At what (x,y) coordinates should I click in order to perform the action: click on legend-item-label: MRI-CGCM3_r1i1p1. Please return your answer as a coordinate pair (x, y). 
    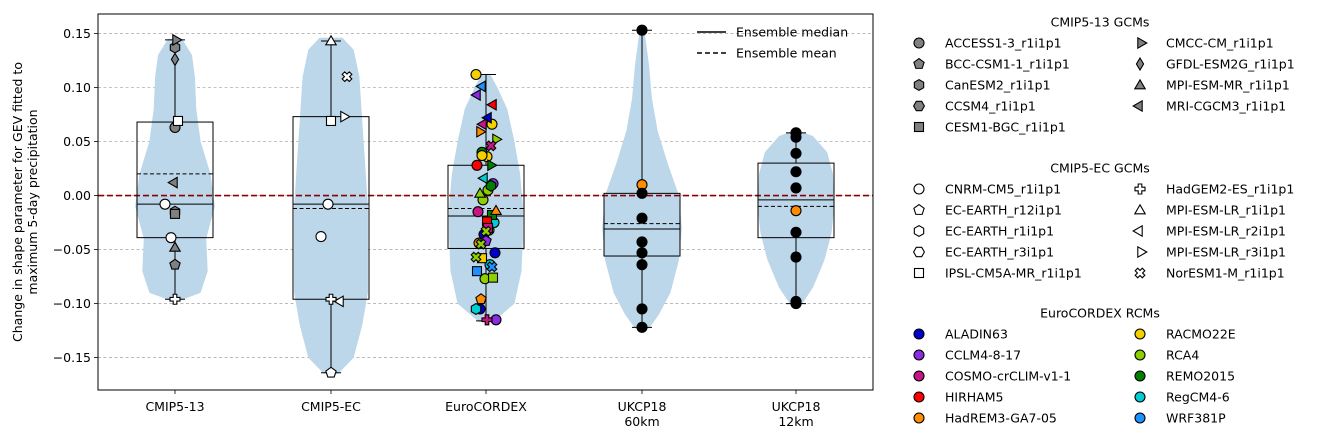
    Looking at the image, I should click on (1226, 106).